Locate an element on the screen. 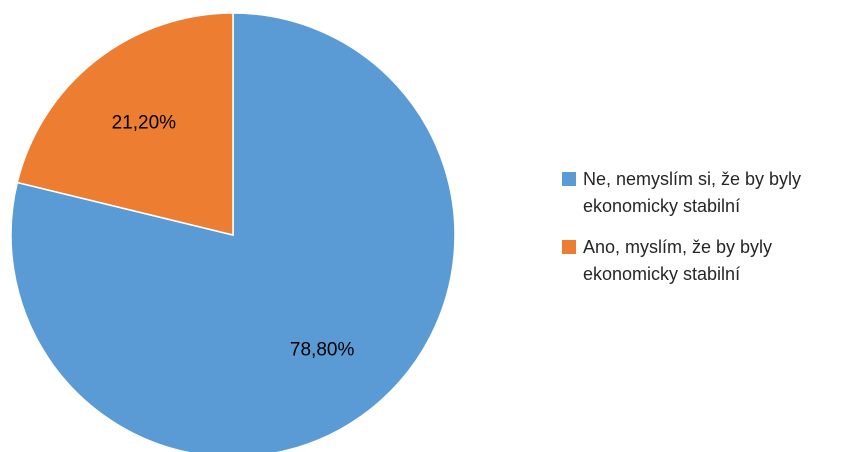 The height and width of the screenshot is (452, 851). data-label-ne: 78,80% is located at coordinates (322, 349).